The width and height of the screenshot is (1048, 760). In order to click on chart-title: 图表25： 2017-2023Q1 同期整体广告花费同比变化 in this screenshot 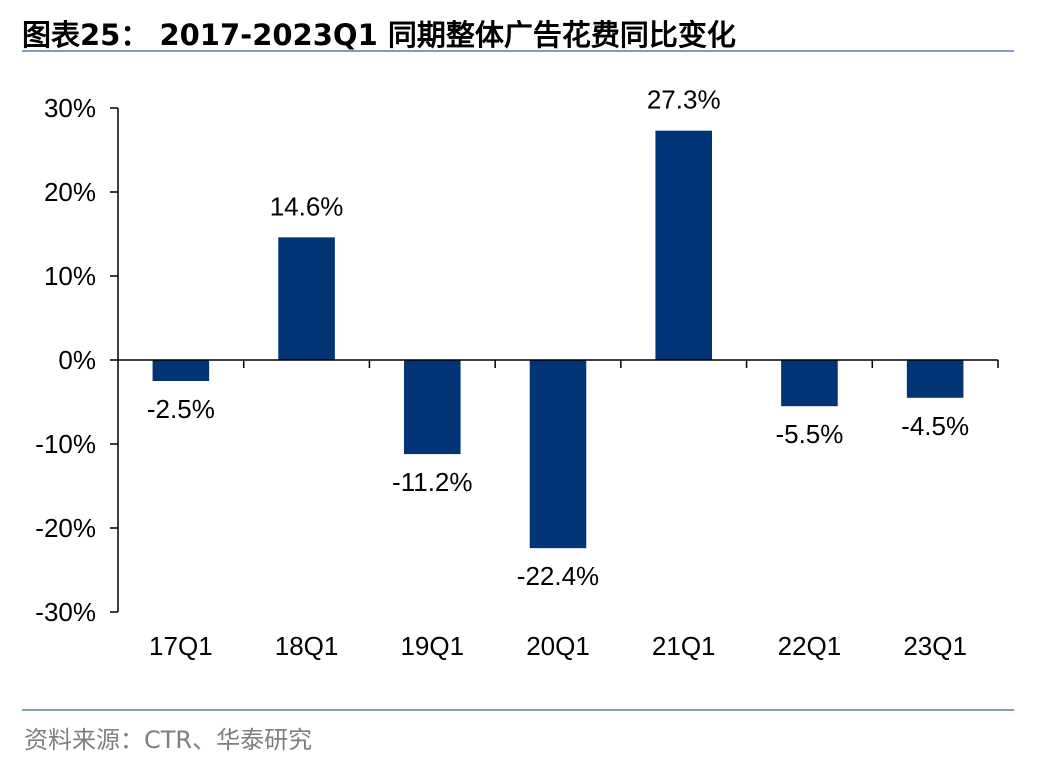, I will do `click(379, 35)`.